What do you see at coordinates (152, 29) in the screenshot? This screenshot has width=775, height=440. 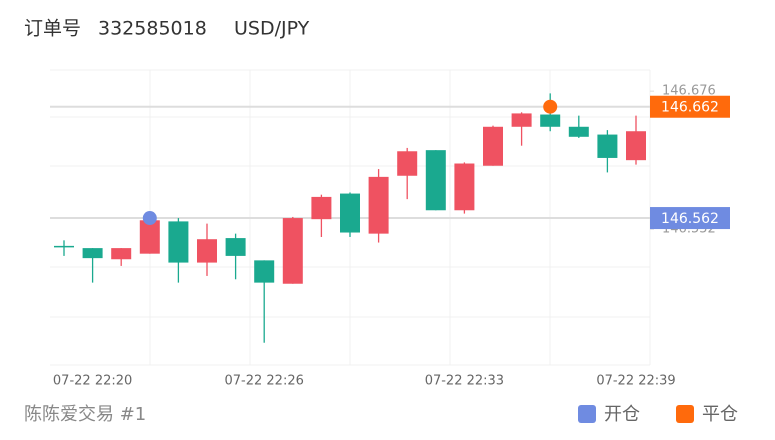 I see `order-id: 332585018` at bounding box center [152, 29].